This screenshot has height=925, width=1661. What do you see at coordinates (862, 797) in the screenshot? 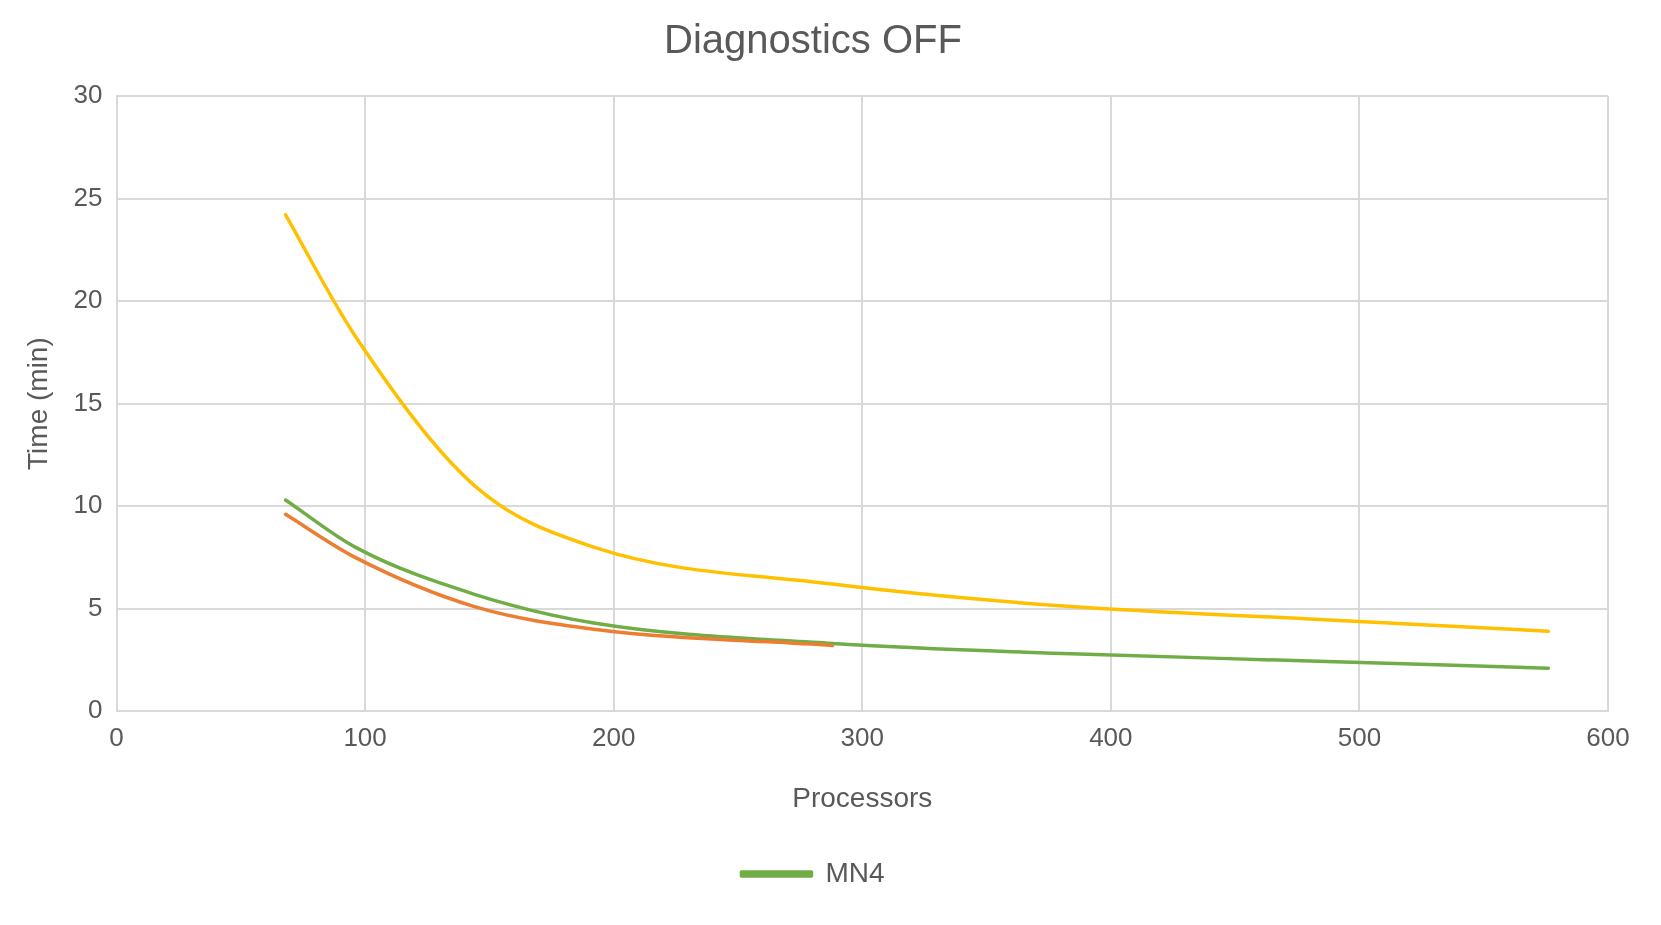
I see `x-axis-title: Processors` at bounding box center [862, 797].